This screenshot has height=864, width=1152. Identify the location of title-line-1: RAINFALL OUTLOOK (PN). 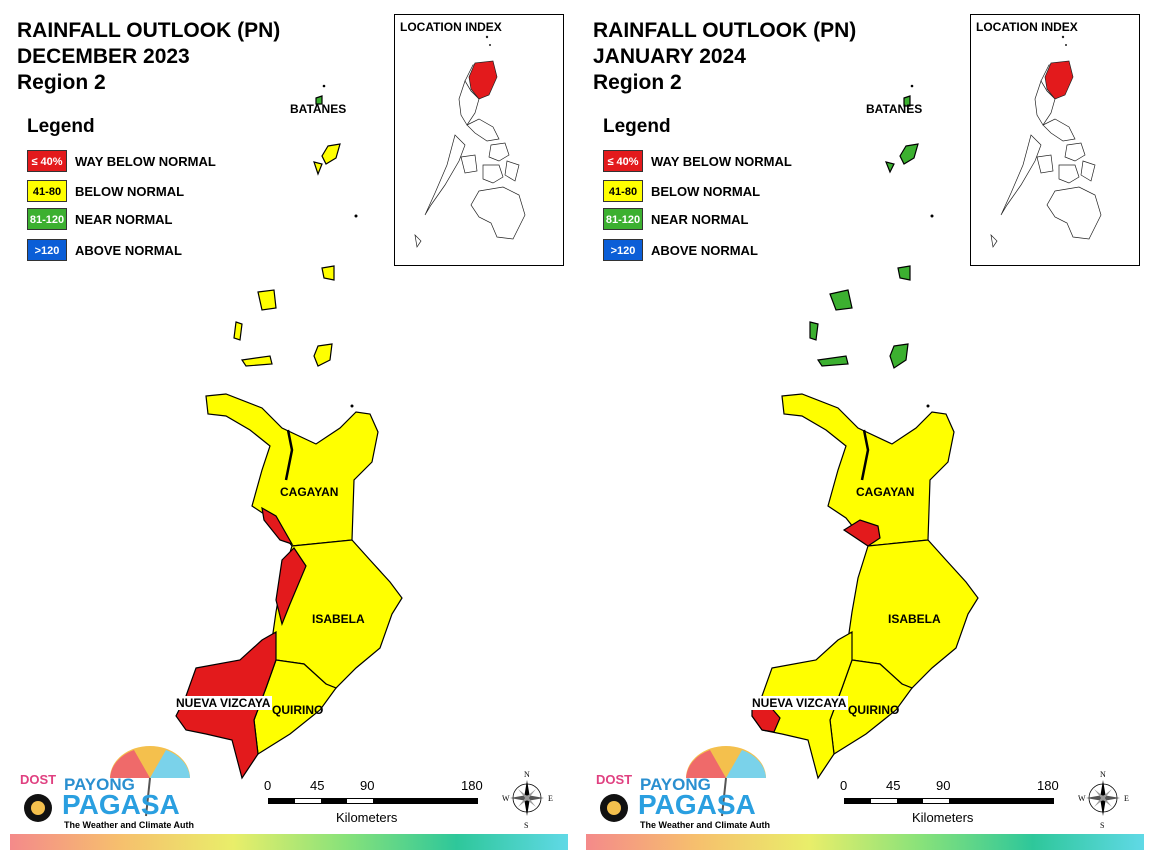
(725, 30).